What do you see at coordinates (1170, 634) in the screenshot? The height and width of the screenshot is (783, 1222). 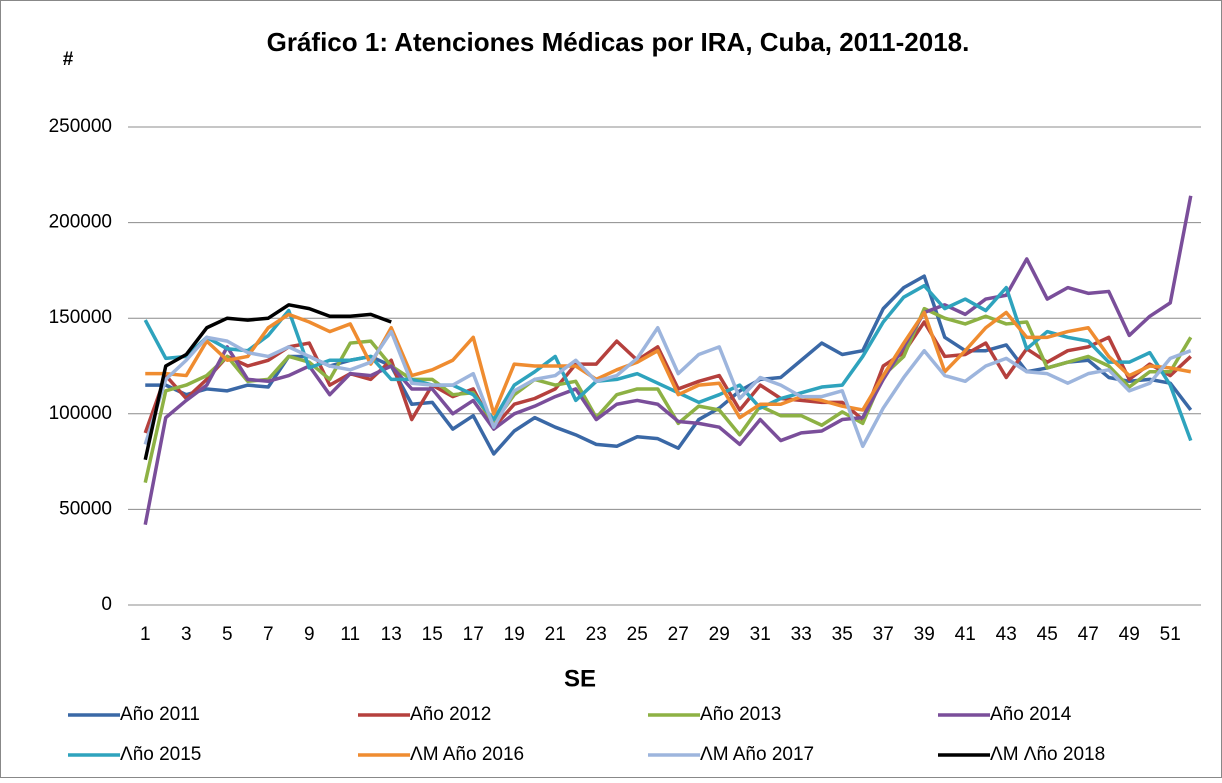 I see `x-tick-label: 51` at bounding box center [1170, 634].